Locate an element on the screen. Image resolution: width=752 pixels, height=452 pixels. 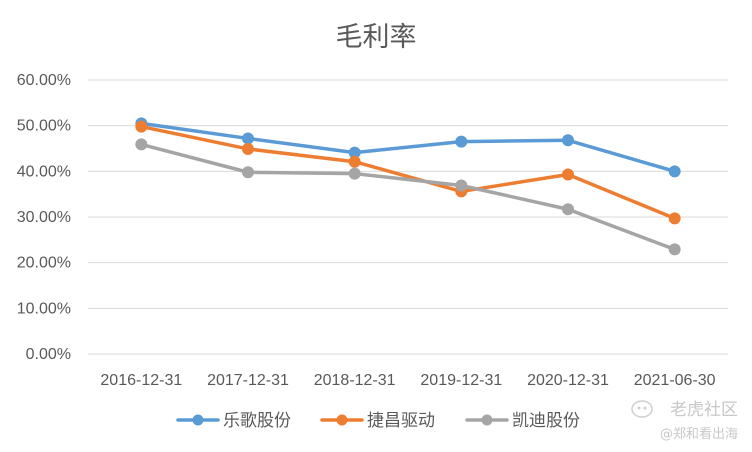
y-tick-label: 10.00% is located at coordinates (44, 308).